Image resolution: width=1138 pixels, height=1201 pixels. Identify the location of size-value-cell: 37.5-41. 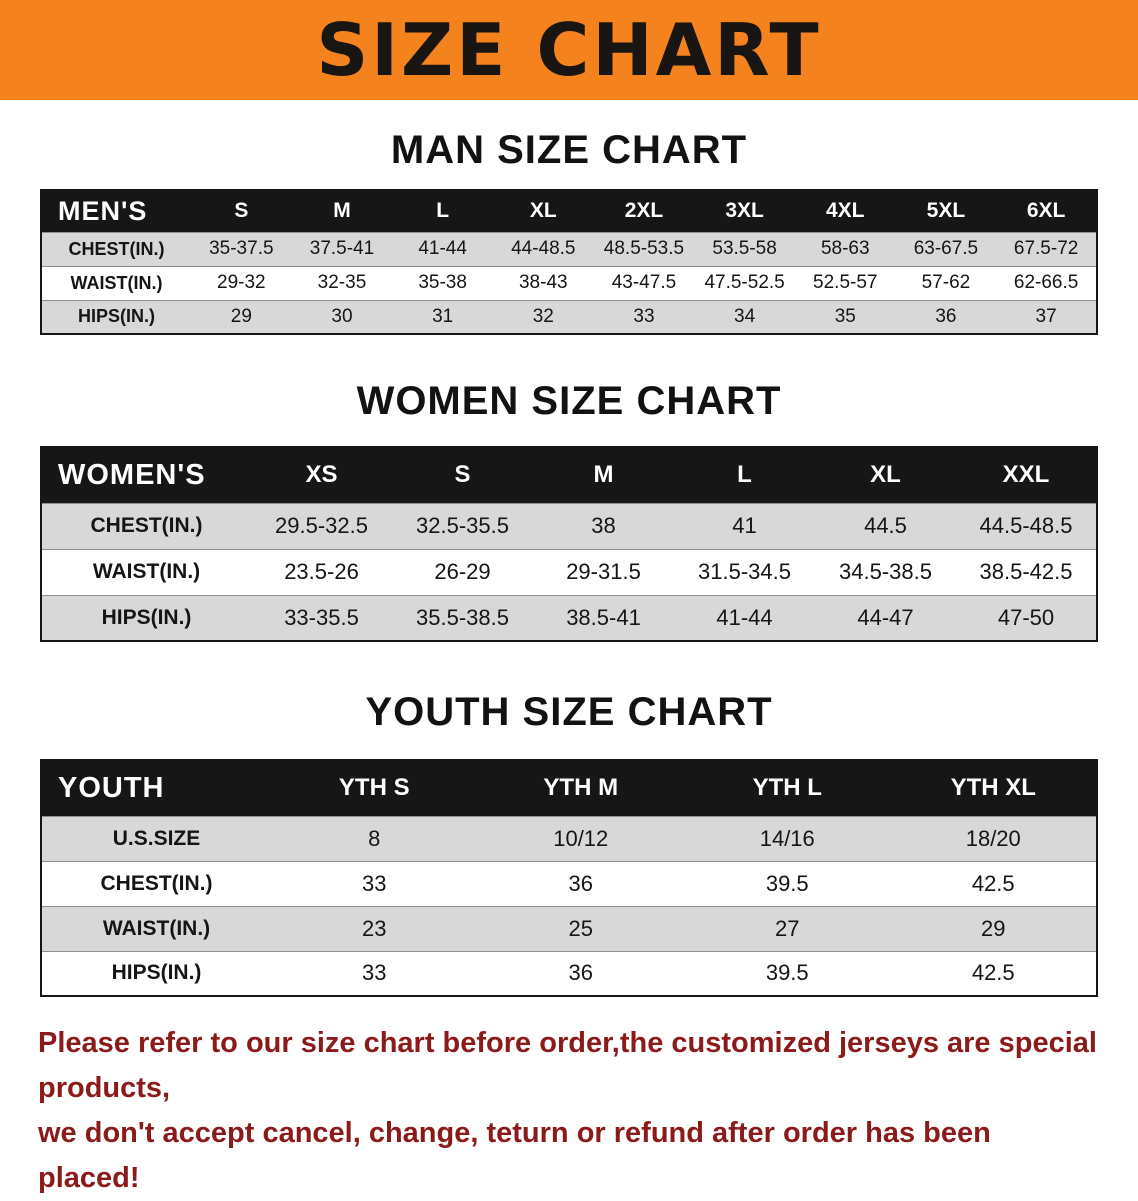
(342, 248).